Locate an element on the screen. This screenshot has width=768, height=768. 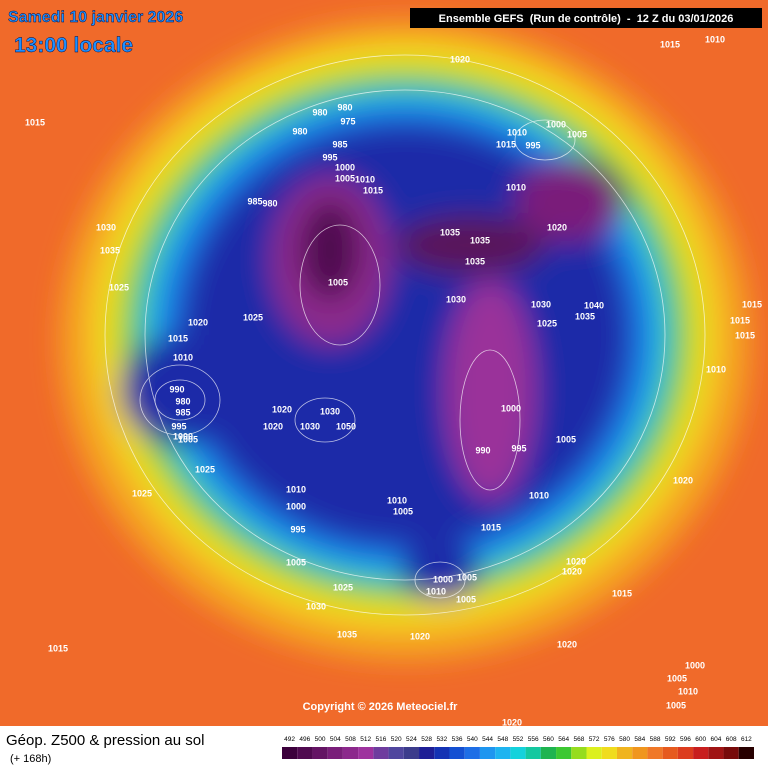
copyright: Copyright © 2026 Meteociel.fr is located at coordinates (381, 707).